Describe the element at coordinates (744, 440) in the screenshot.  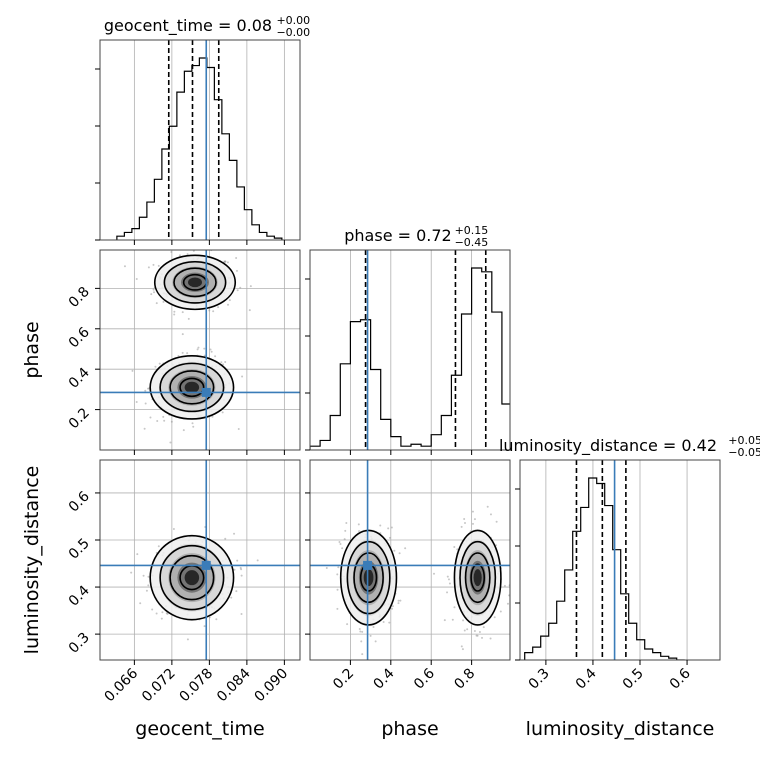
I see `title-superscript: +0.05` at that location.